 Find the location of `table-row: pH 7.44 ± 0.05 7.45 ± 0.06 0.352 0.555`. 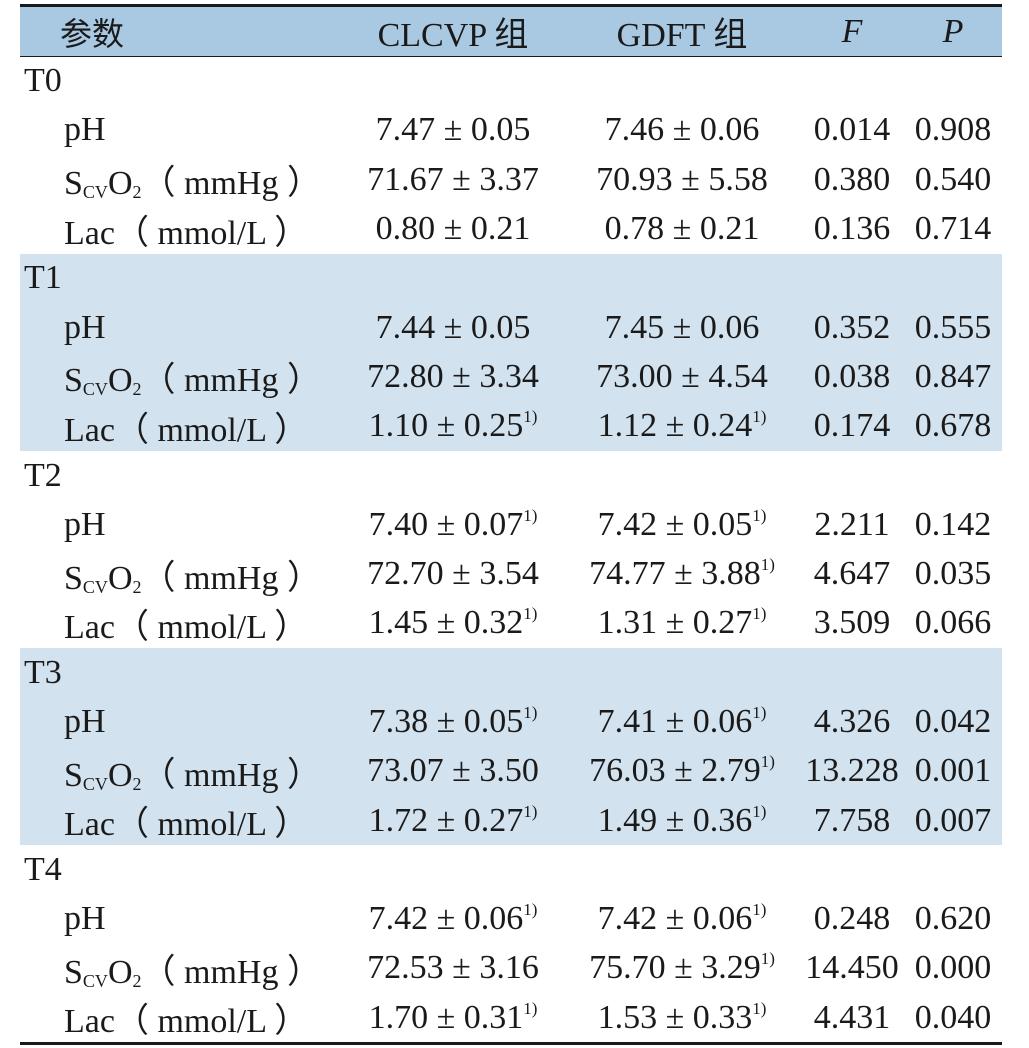

table-row: pH 7.44 ± 0.05 7.45 ± 0.06 0.352 0.555 is located at coordinates (511, 327).